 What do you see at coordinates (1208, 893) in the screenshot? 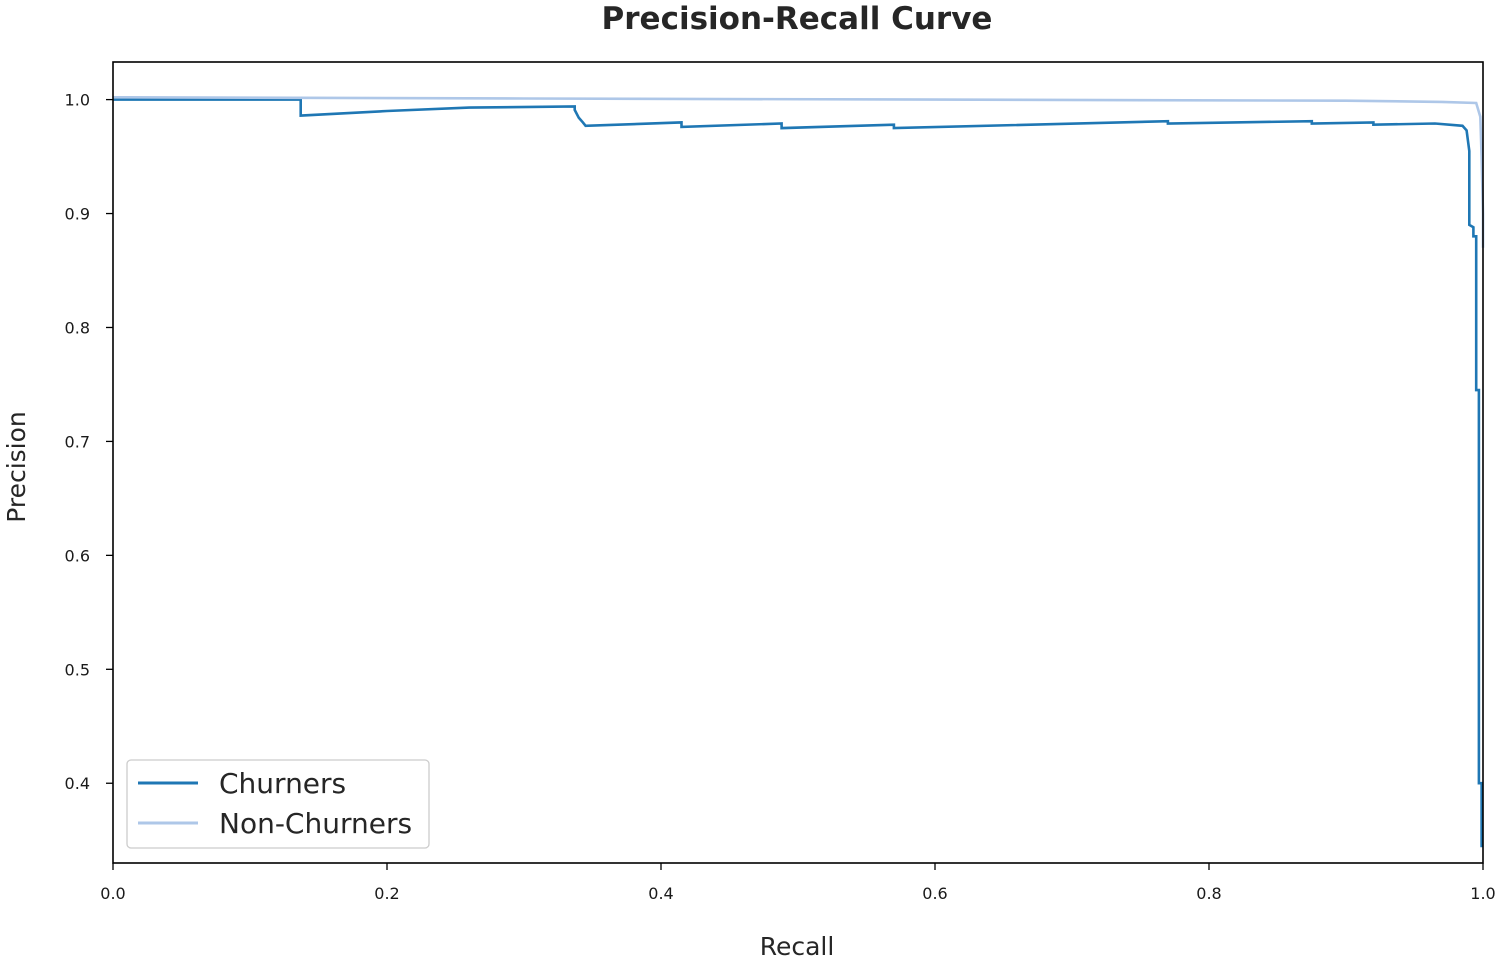
I see `x-tick-label: 0.8` at bounding box center [1208, 893].